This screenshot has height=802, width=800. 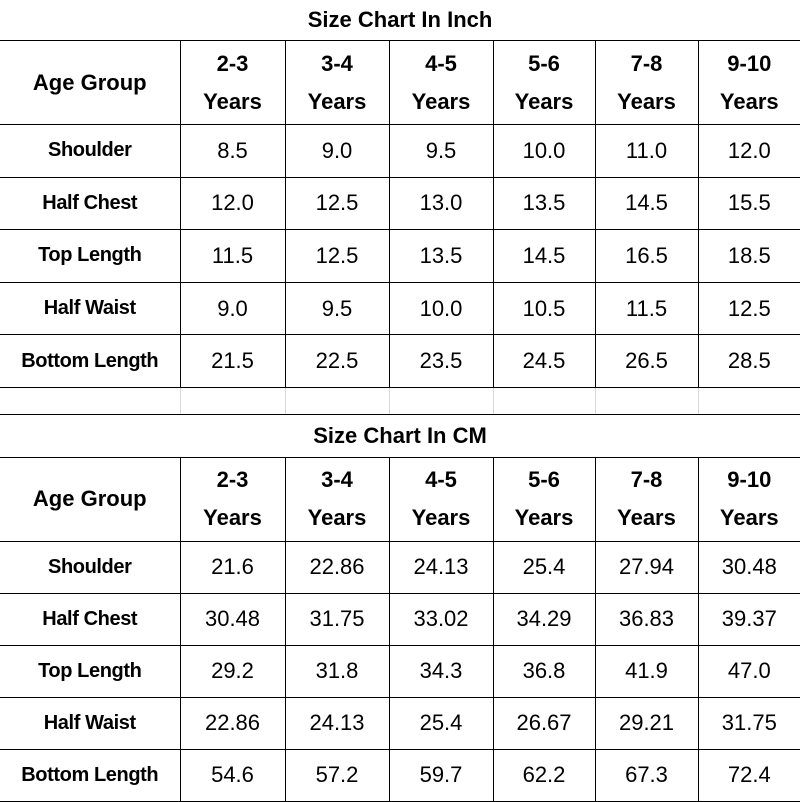 I want to click on value-cell: 16.5, so click(x=646, y=256).